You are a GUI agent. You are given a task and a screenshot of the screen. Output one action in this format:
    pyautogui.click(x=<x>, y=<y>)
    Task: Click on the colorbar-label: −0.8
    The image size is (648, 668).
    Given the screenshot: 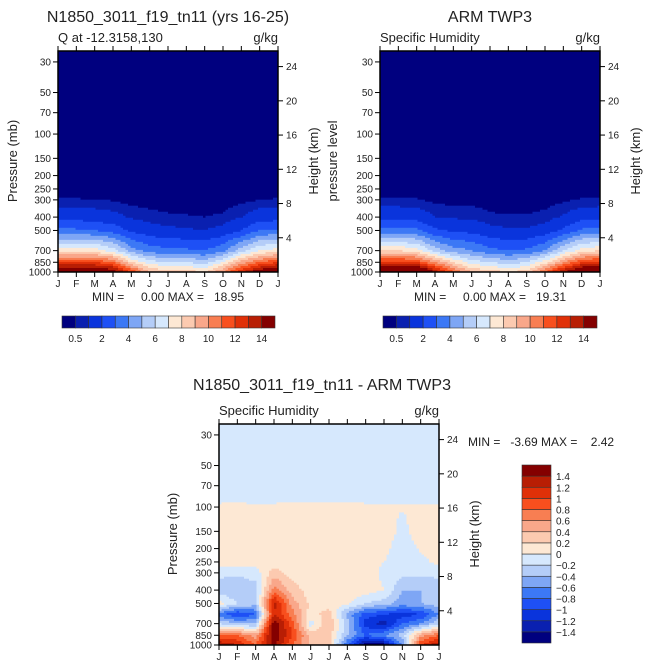 What is the action you would take?
    pyautogui.click(x=566, y=600)
    